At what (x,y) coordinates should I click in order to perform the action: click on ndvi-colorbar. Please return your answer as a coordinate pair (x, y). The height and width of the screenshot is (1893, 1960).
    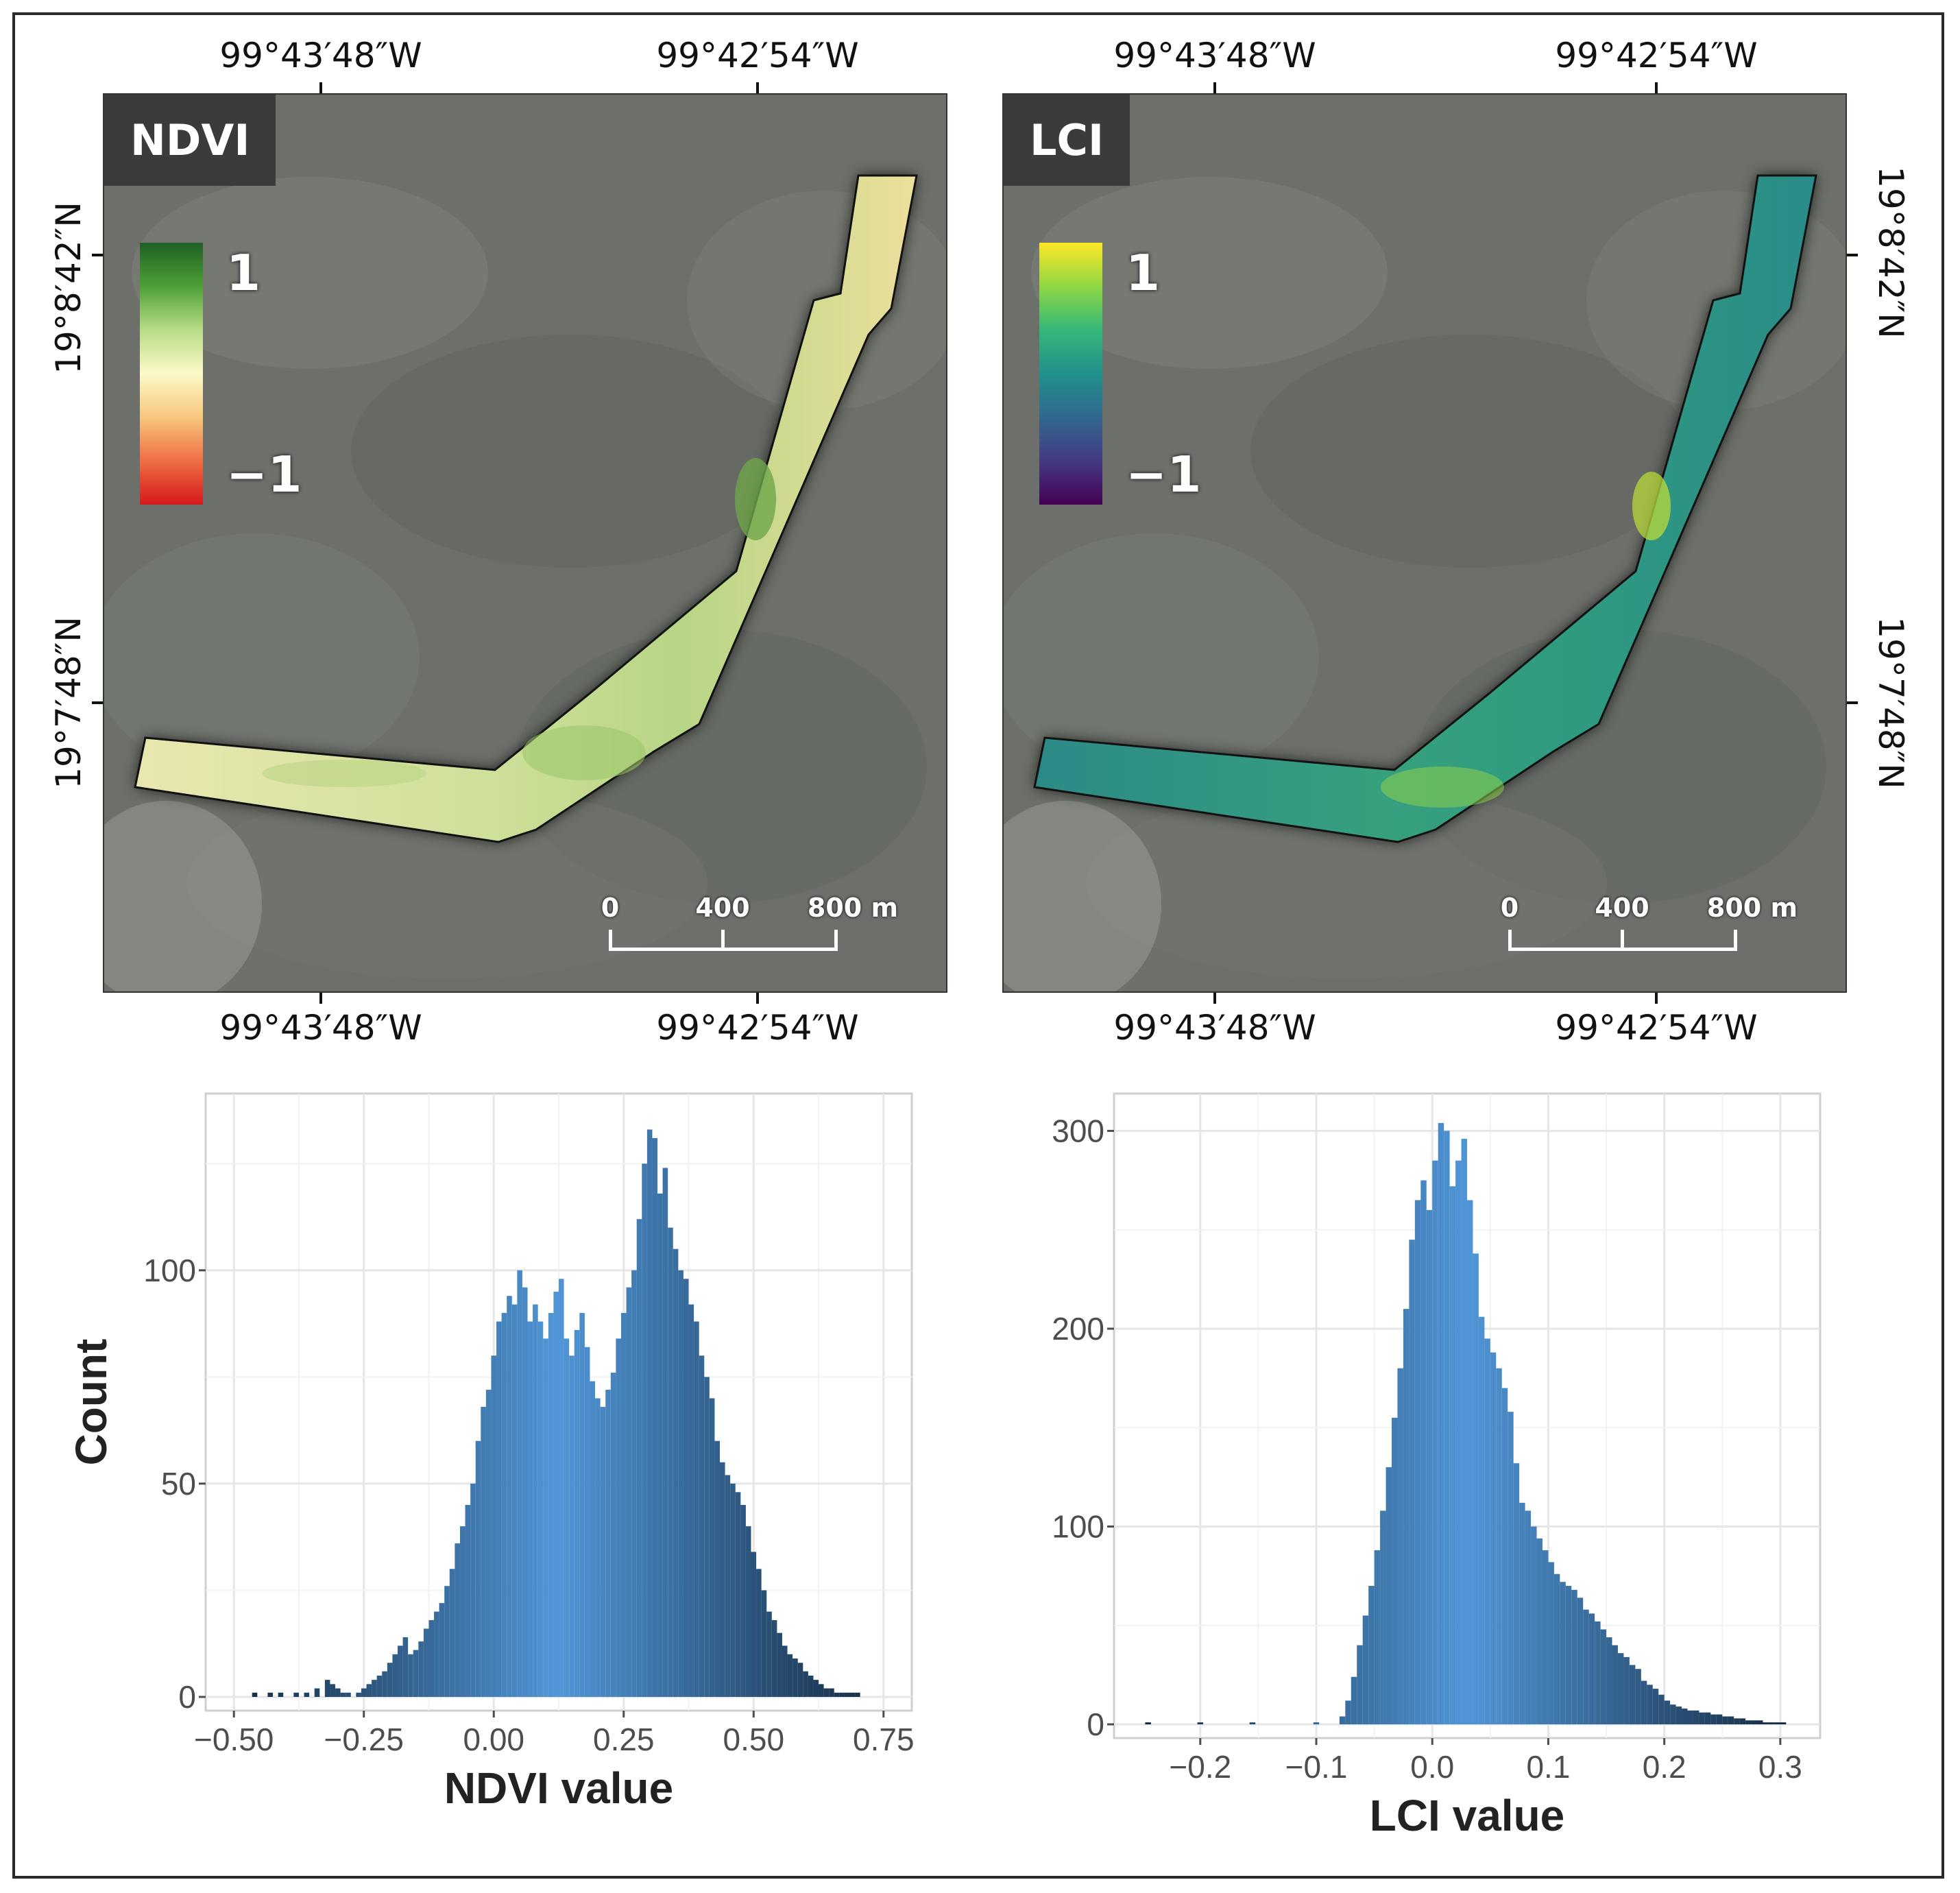
    Looking at the image, I should click on (171, 374).